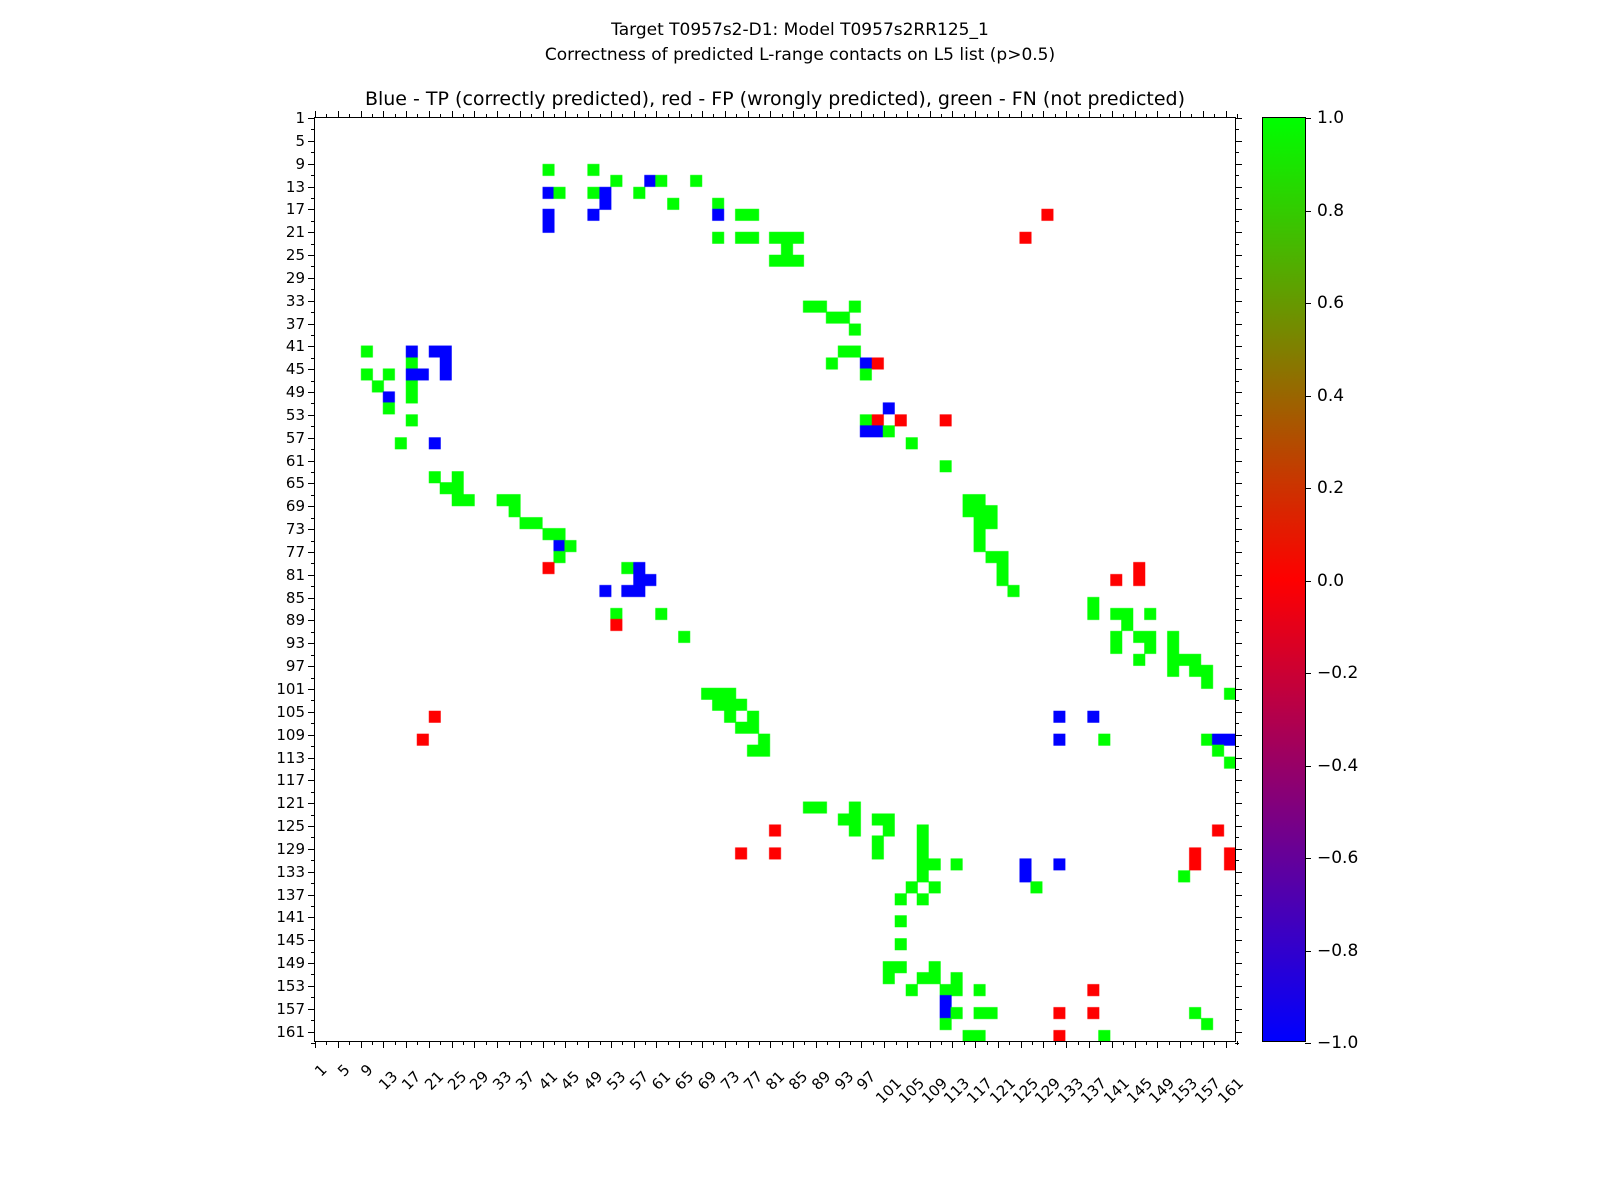 This screenshot has height=1200, width=1600. What do you see at coordinates (295, 551) in the screenshot?
I see `y-axis-tick-label: 77` at bounding box center [295, 551].